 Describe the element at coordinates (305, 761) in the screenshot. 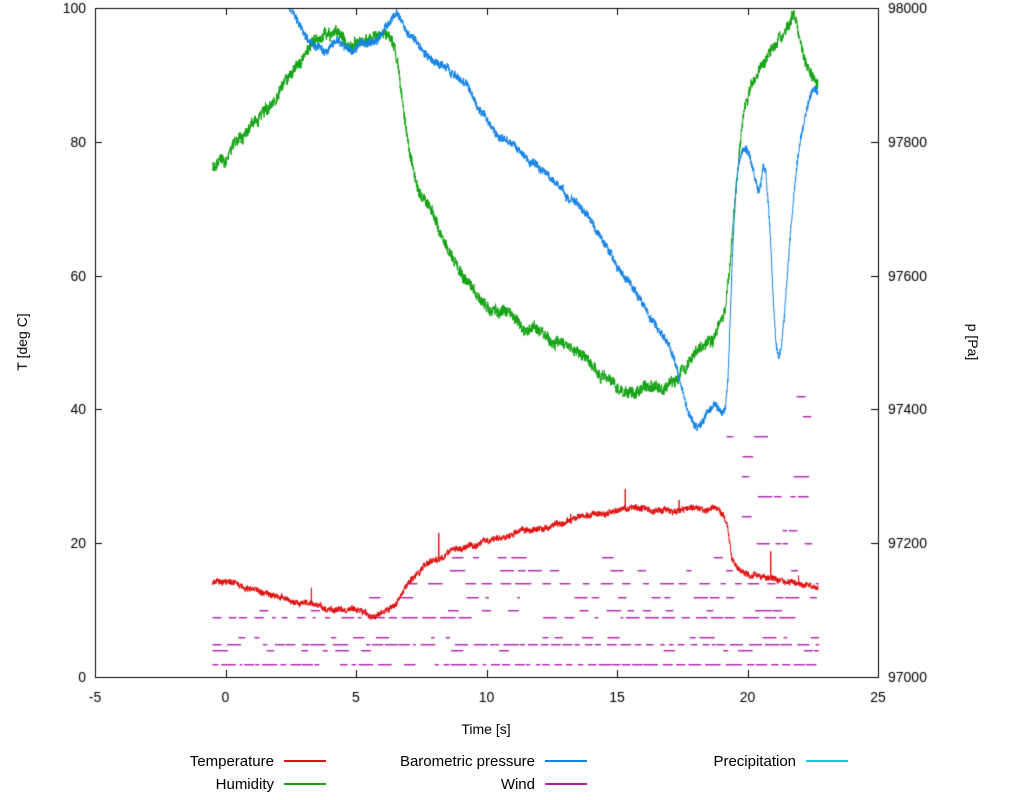

I see `legend-line-temperature` at that location.